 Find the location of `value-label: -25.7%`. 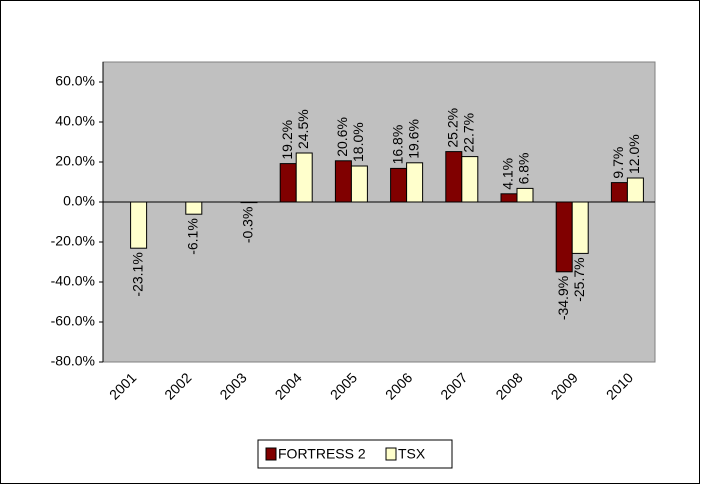

value-label: -25.7% is located at coordinates (579, 279).